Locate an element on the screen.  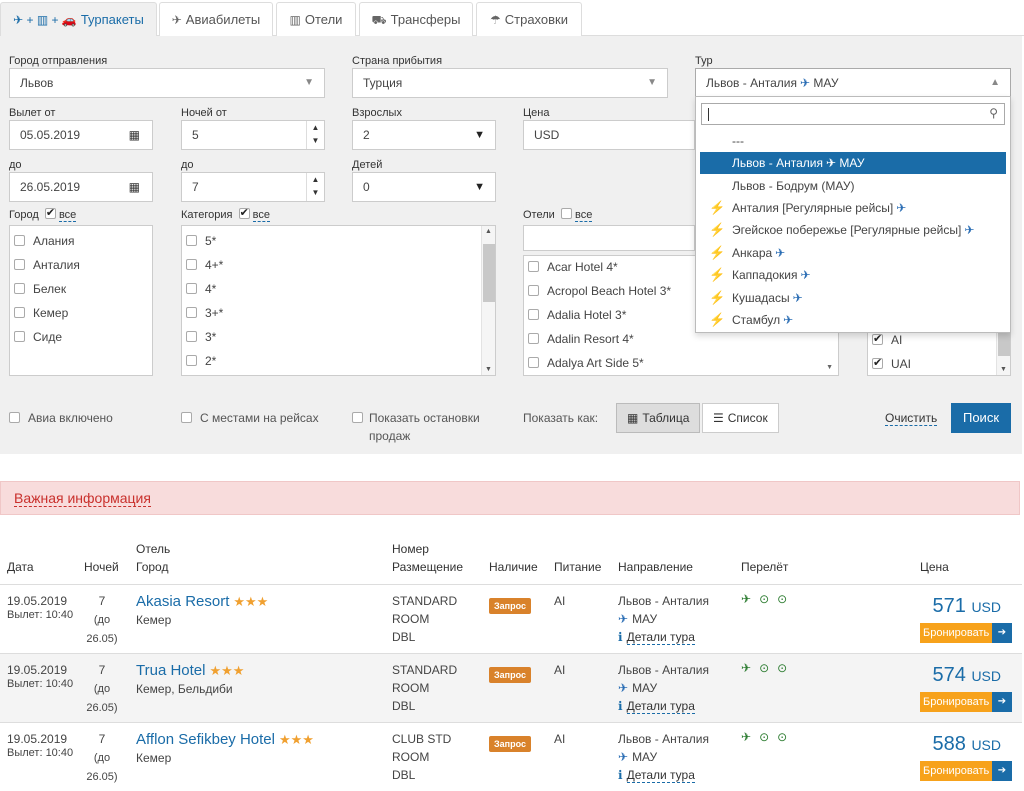
nights-from-stepper: 5 ▲ ▼ is located at coordinates (253, 135).